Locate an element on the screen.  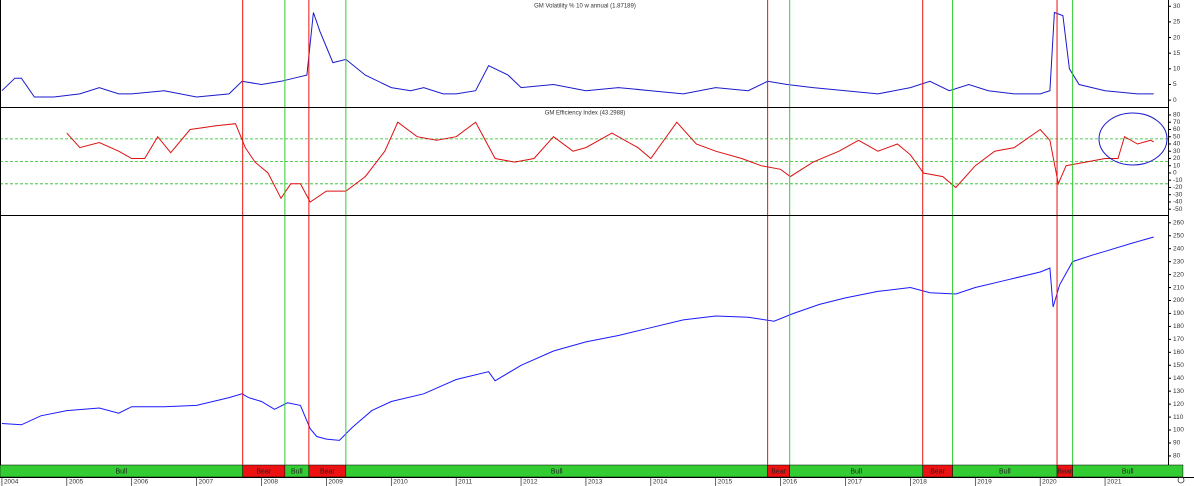
y-tick-label: 15 is located at coordinates (1177, 53).